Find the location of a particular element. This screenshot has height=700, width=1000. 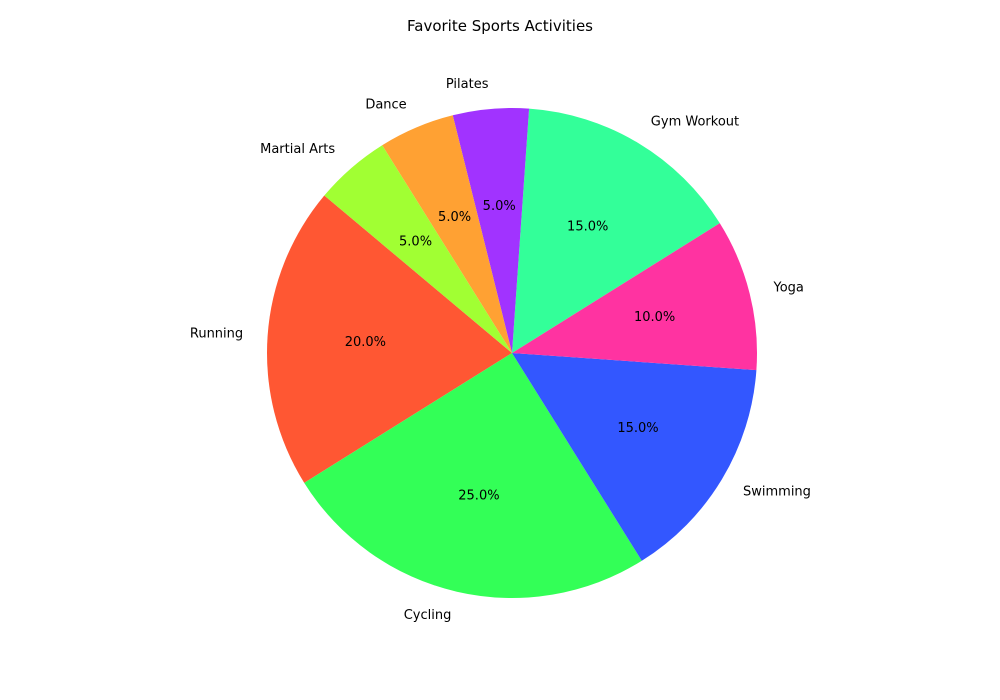

slice-pct-dance: 5.0% is located at coordinates (454, 217).